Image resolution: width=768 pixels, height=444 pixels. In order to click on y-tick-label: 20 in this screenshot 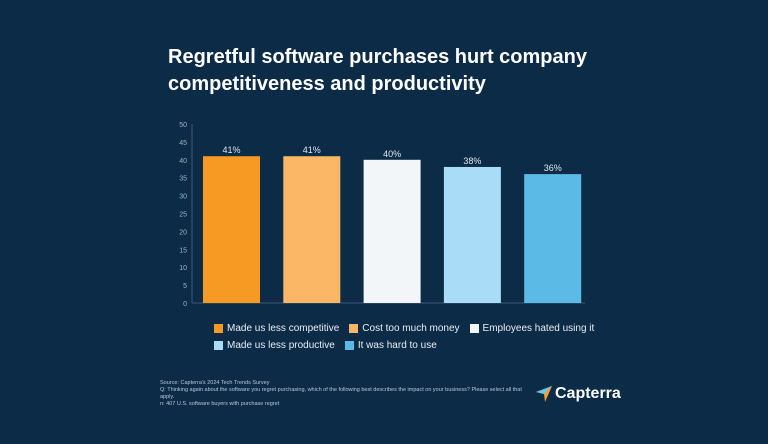, I will do `click(183, 232)`.